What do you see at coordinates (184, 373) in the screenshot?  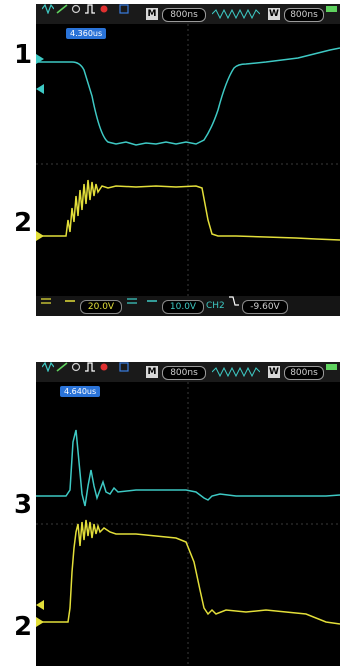 I see `time-per-div-readout-2: 800ns` at bounding box center [184, 373].